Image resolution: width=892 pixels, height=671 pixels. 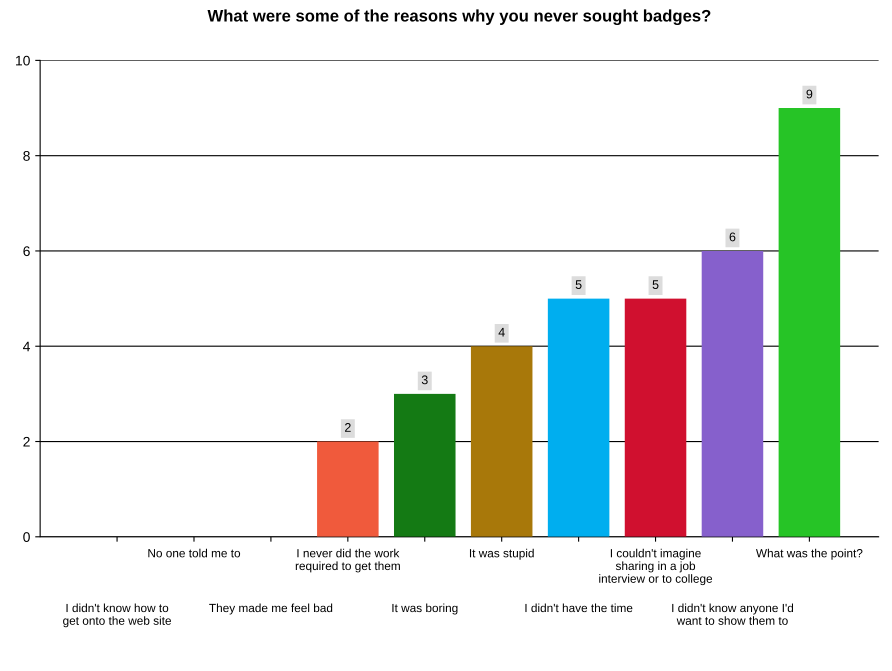 What do you see at coordinates (578, 607) in the screenshot?
I see `x-tick-label: I didn't have the time` at bounding box center [578, 607].